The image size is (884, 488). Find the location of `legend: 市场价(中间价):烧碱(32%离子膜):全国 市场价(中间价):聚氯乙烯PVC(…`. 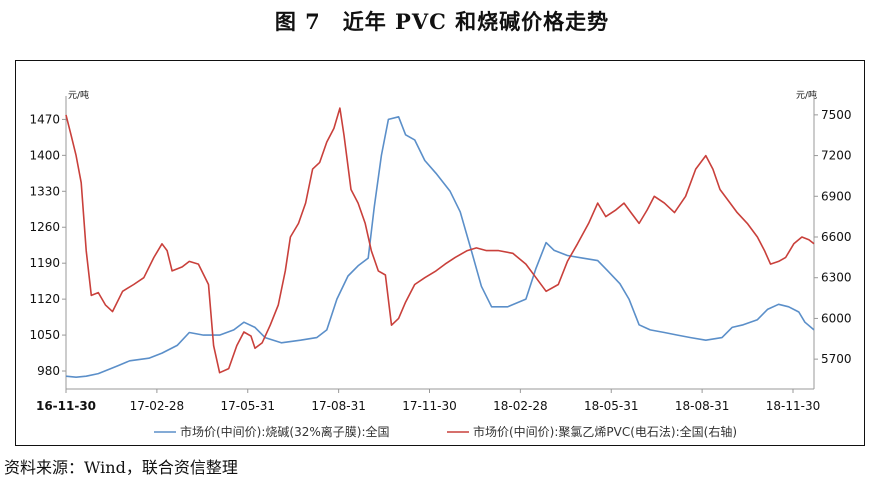

legend: 市场价(中间价):烧碱(32%离子膜):全国 市场价(中间价):聚氯乙烯PVC(… is located at coordinates (445, 431).